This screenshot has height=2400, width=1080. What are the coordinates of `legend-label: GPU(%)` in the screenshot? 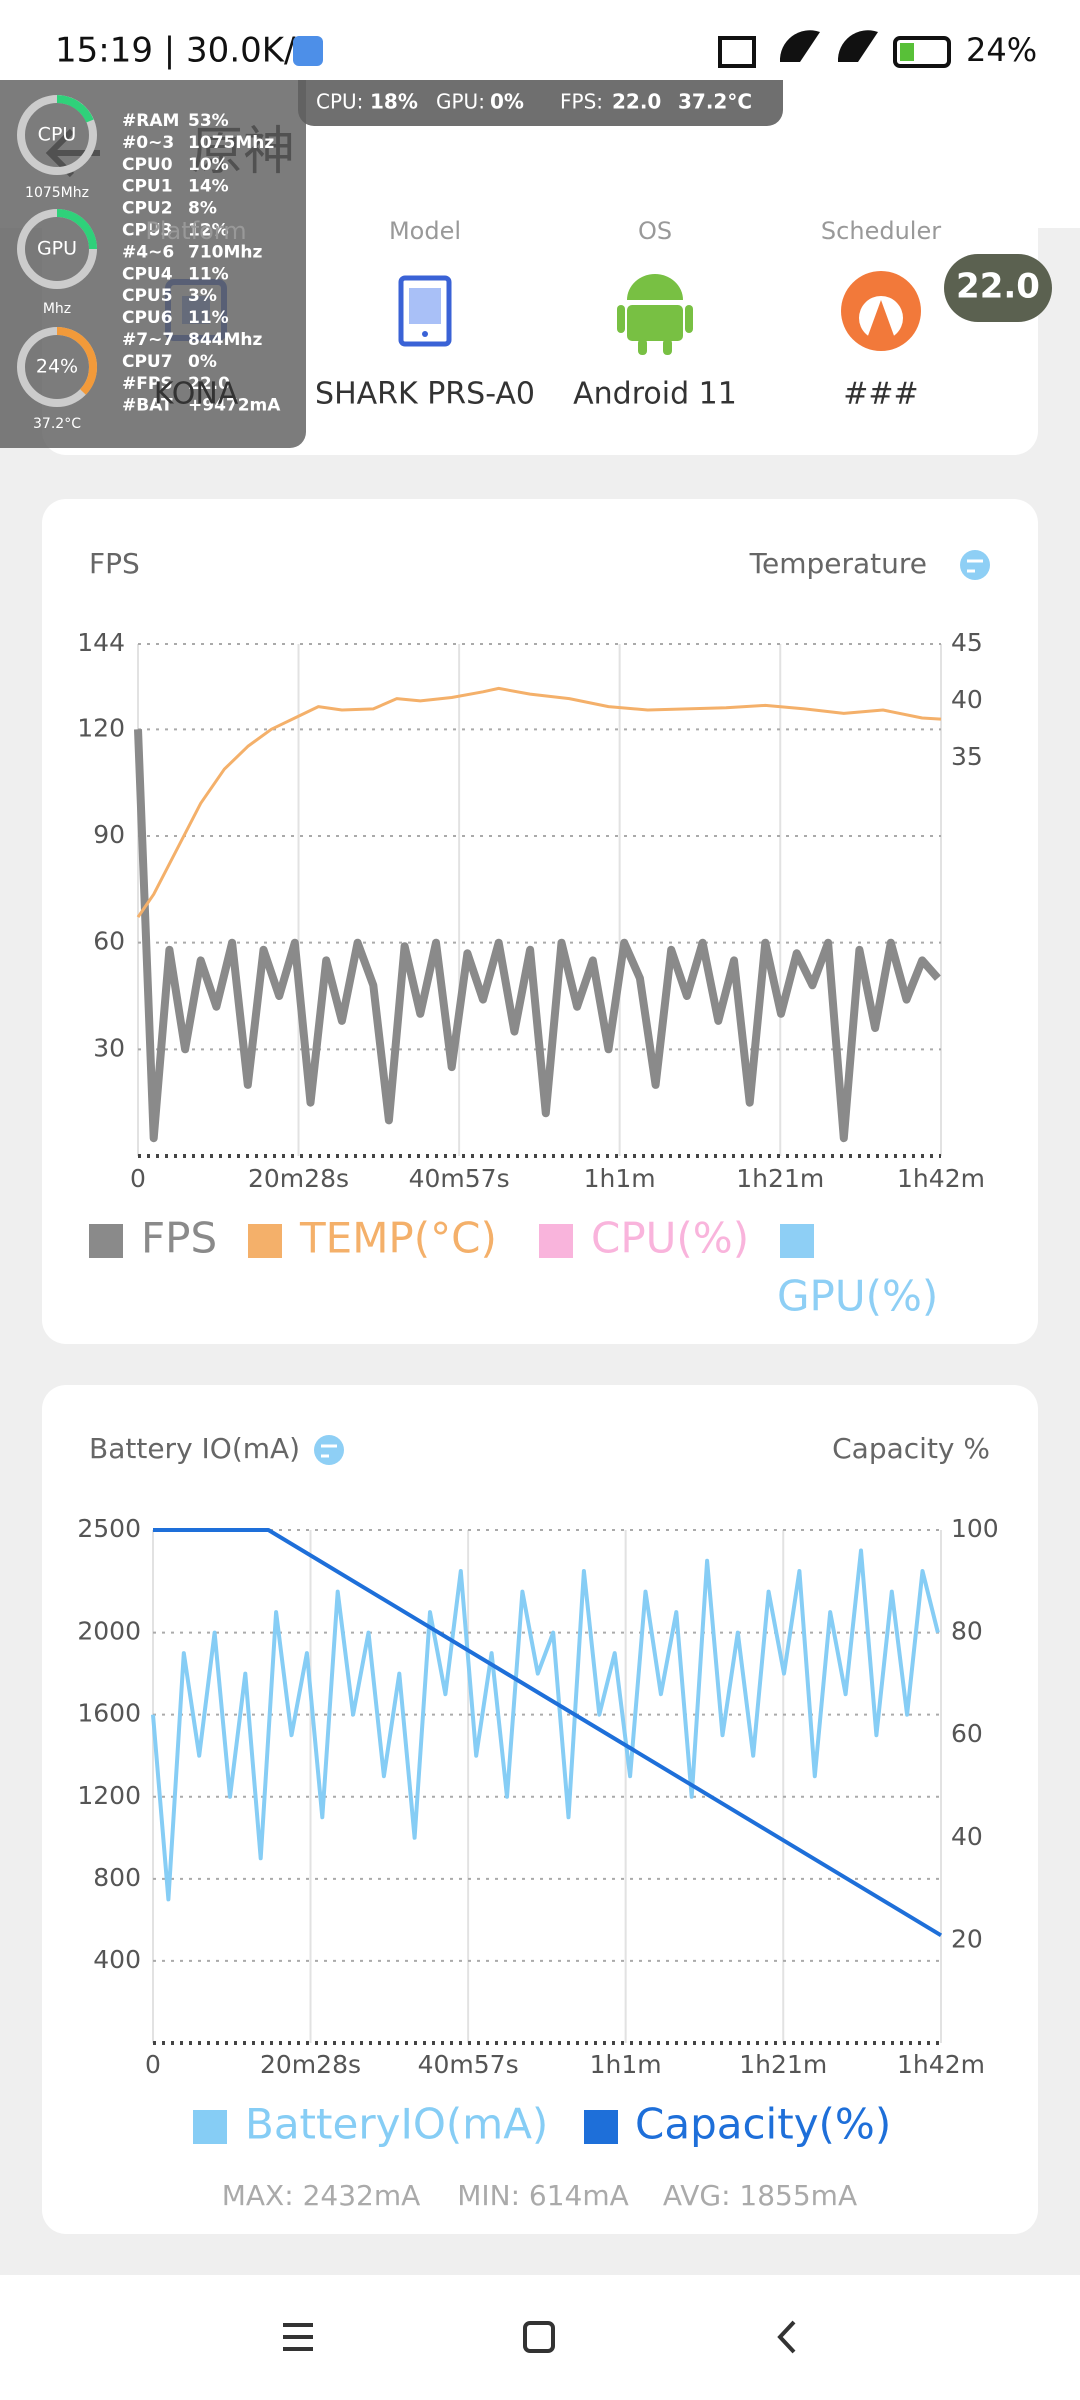 It's located at (857, 1296).